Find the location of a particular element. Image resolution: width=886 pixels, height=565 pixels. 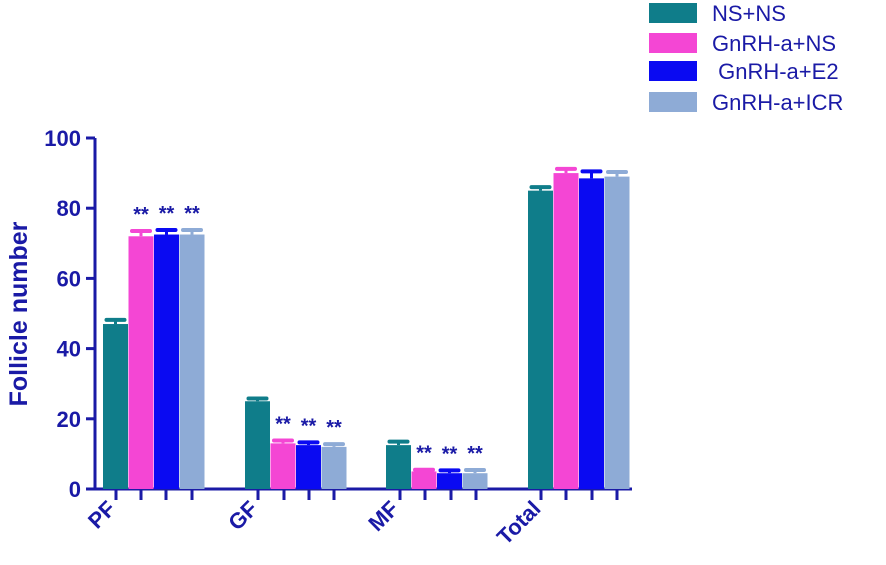

x-axis: PF GF MF Total is located at coordinates (357, 518).